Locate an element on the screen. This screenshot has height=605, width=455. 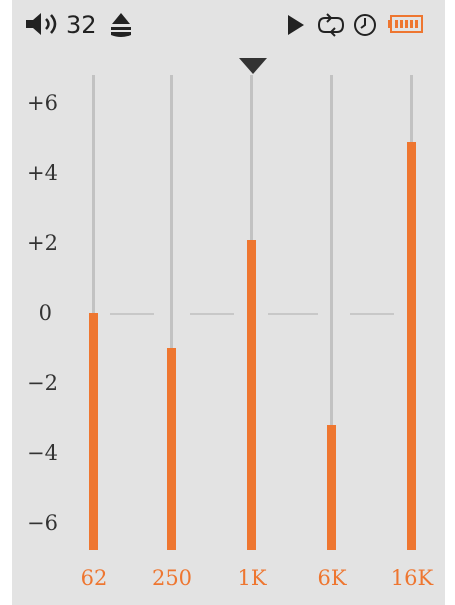
status-bar: 32 is located at coordinates (228, 25).